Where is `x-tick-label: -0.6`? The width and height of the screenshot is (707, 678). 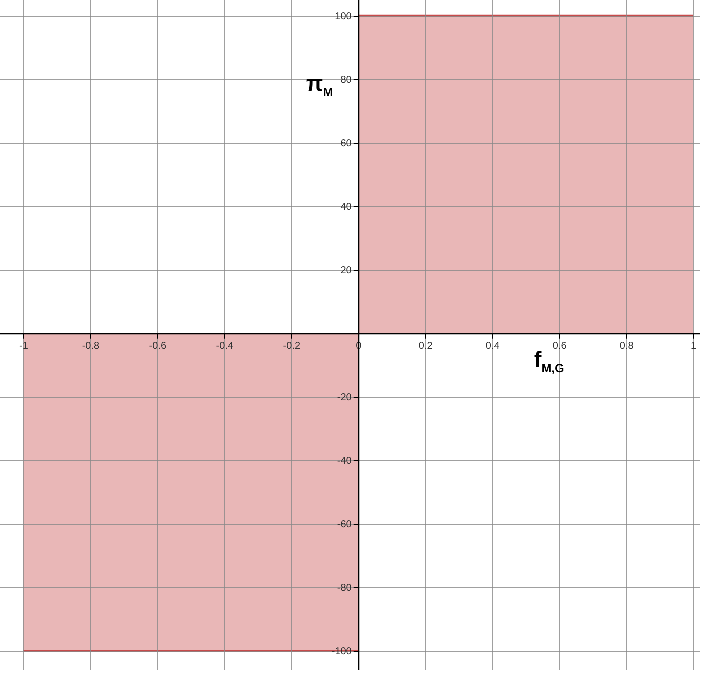 x-tick-label: -0.6 is located at coordinates (158, 346).